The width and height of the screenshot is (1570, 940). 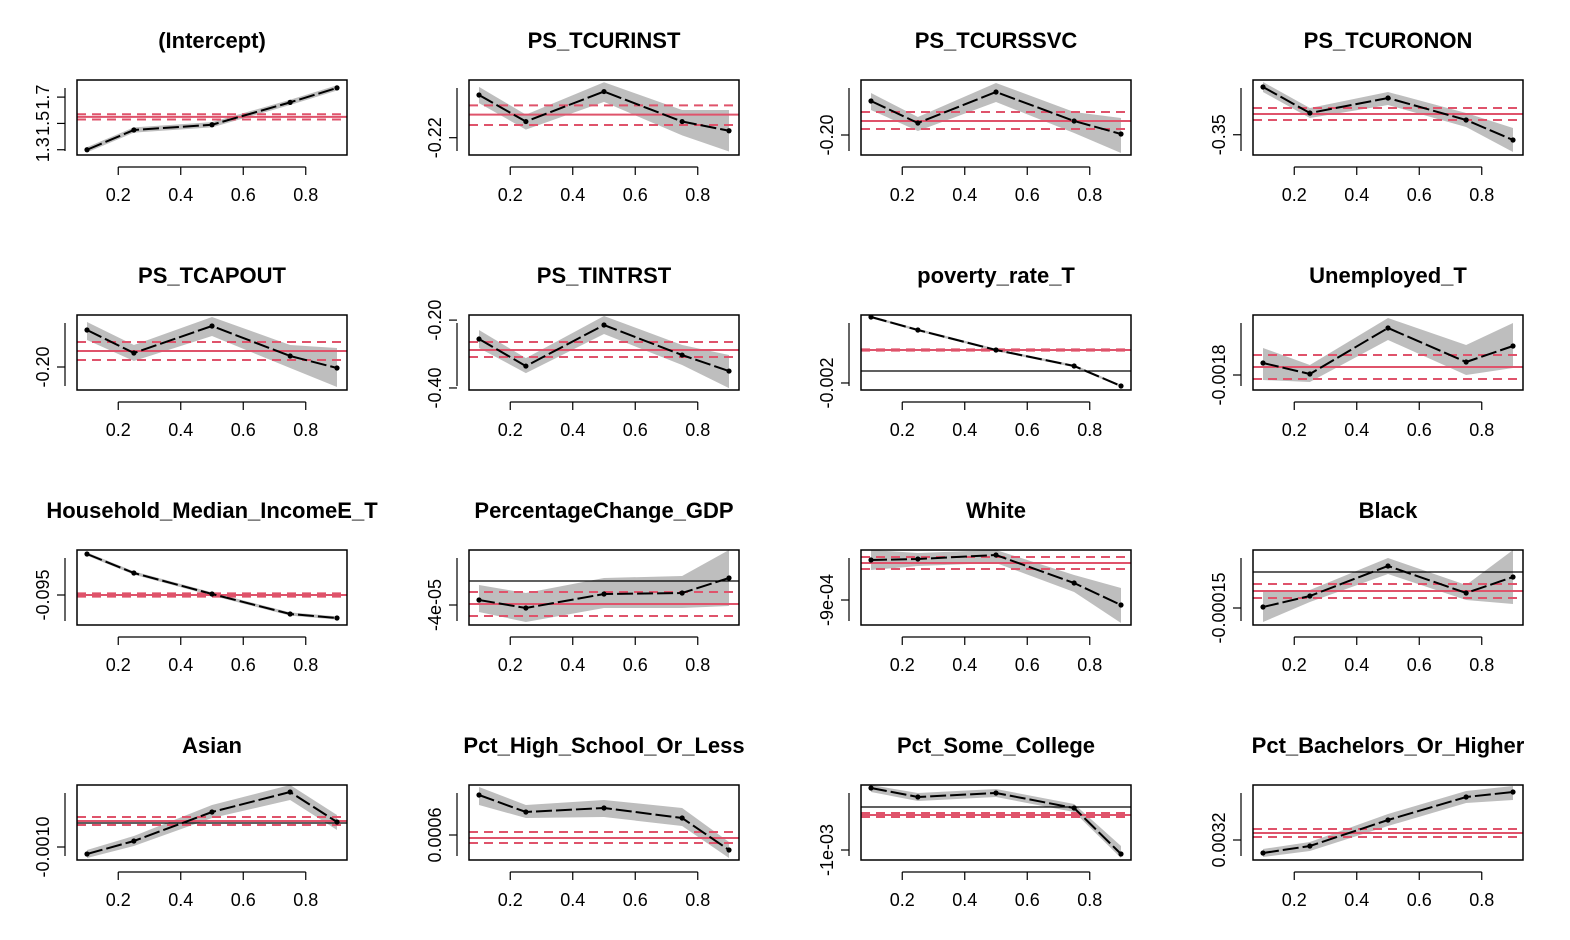 What do you see at coordinates (435, 387) in the screenshot?
I see `y-tick-label: -0.40` at bounding box center [435, 387].